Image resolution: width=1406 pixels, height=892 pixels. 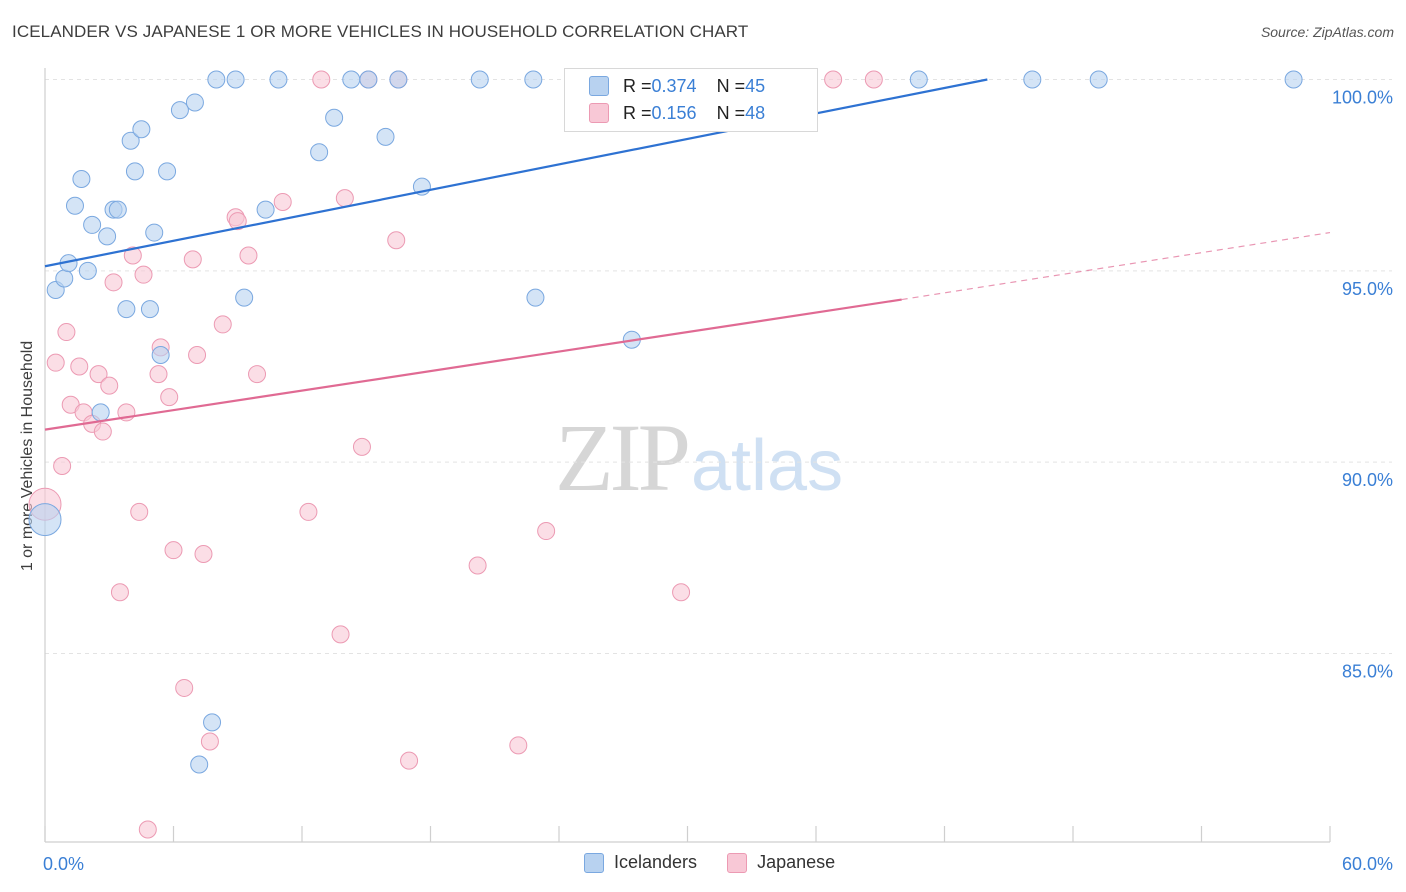 What do you see at coordinates (796, 862) in the screenshot?
I see `japanese-legend-label: Japanese` at bounding box center [796, 862].